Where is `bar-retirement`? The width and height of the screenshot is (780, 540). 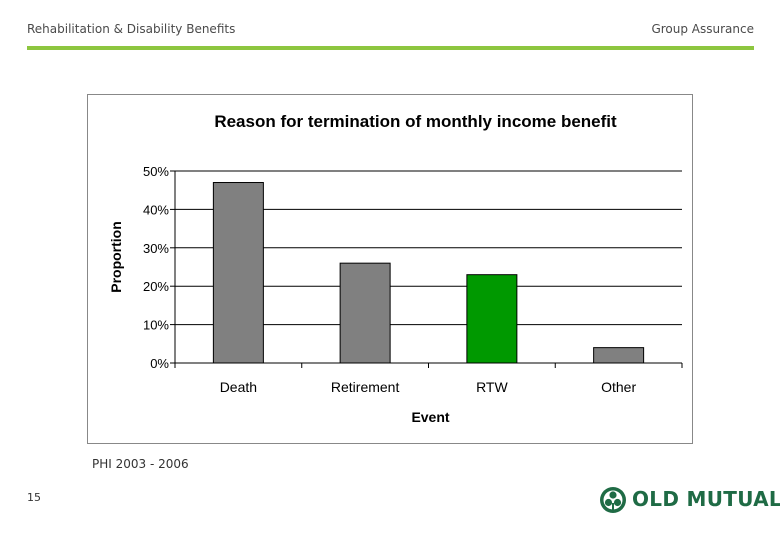
bar-retirement is located at coordinates (365, 313).